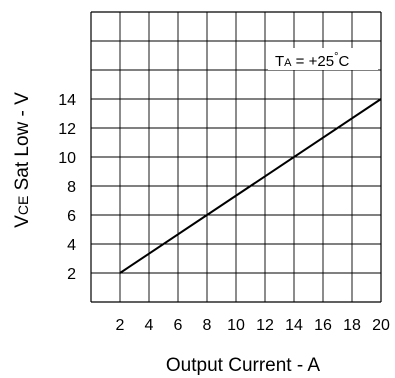 Image resolution: width=395 pixels, height=378 pixels. What do you see at coordinates (265, 325) in the screenshot?
I see `x-tick-label: 12` at bounding box center [265, 325].